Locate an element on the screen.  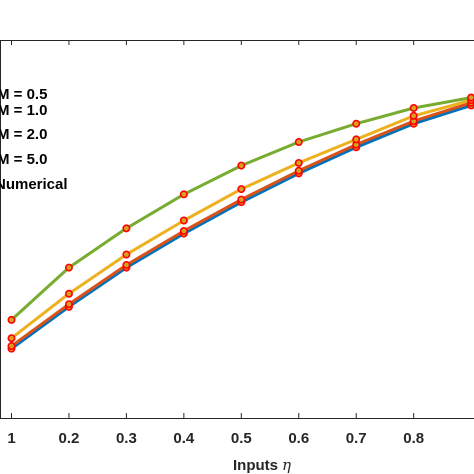
x-tick-label: 0.4 is located at coordinates (184, 438).